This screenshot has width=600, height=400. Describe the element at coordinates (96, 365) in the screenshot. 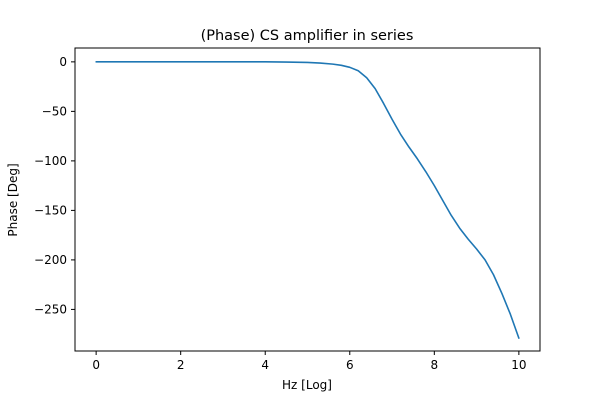

I see `x-tick-label: 0` at that location.